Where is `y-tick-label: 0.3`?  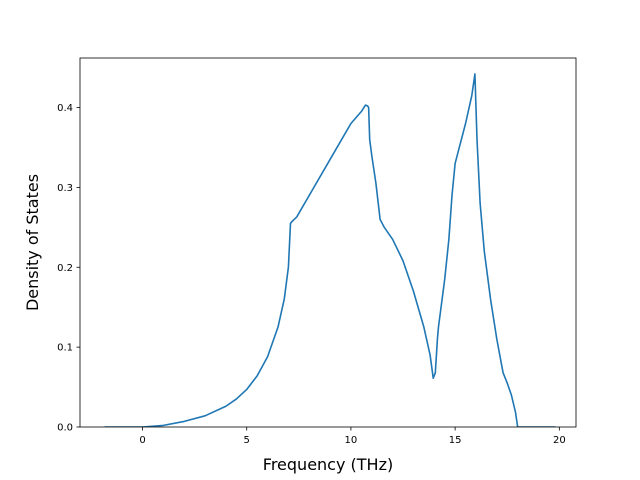
y-tick-label: 0.3 is located at coordinates (65, 188).